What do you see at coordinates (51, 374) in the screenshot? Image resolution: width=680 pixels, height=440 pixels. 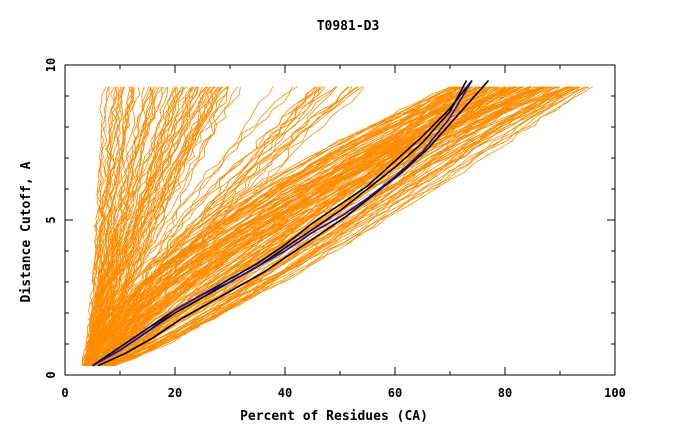 I see `y-tick-label: 0` at bounding box center [51, 374].